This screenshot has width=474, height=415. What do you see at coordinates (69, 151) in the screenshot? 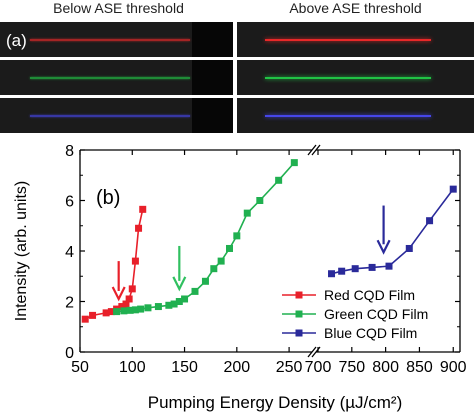
I see `y-tick-label: 8` at bounding box center [69, 151].